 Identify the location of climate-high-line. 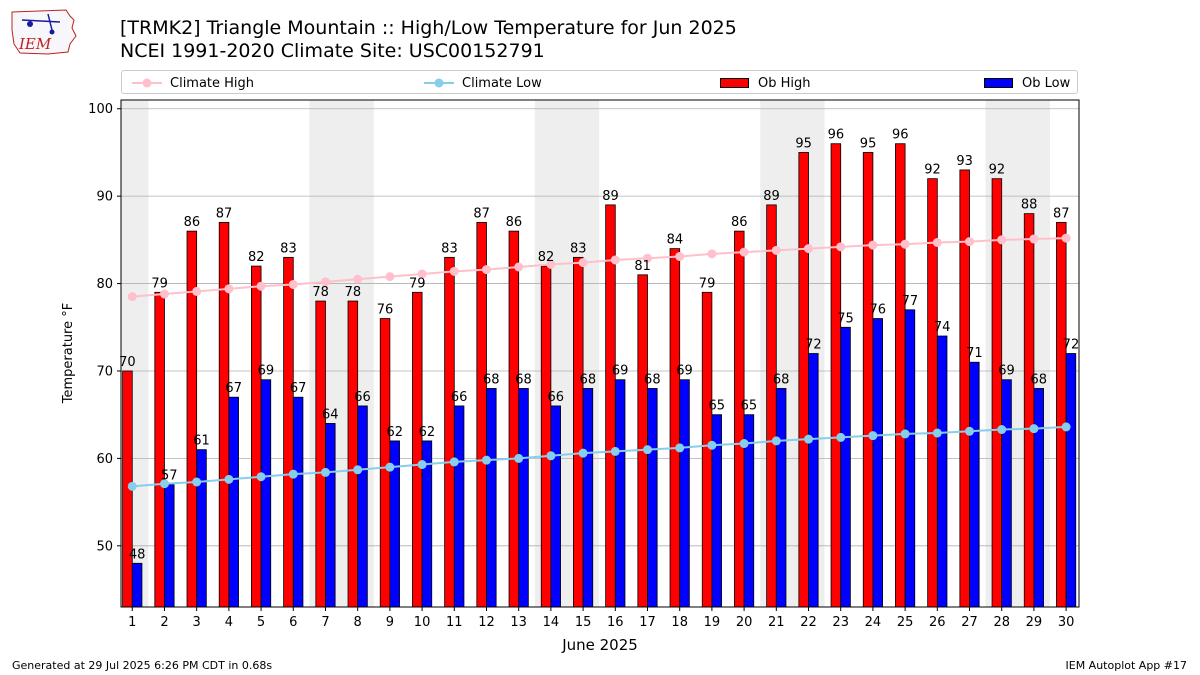
(599, 267).